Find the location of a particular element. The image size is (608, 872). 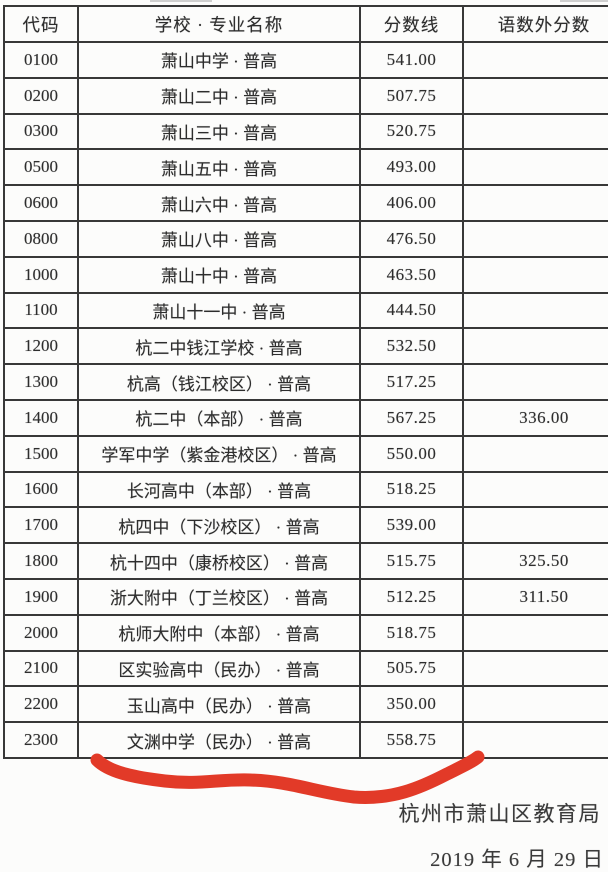

table-row: 1600 长河高中（本部） · 普高 518.25 is located at coordinates (305, 489).